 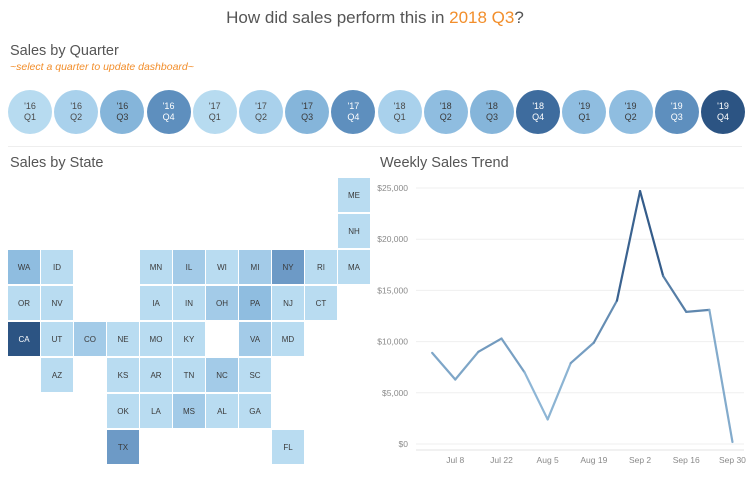 What do you see at coordinates (321, 267) in the screenshot?
I see `state-tile-ri: RI` at bounding box center [321, 267].